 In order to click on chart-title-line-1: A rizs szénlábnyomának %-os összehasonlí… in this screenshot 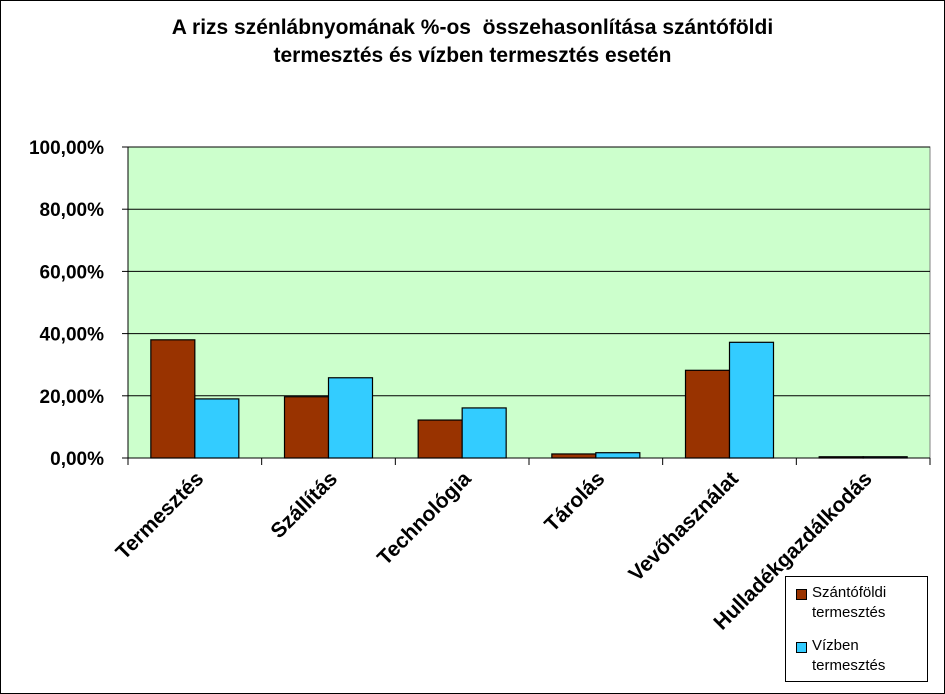, I will do `click(472, 27)`.